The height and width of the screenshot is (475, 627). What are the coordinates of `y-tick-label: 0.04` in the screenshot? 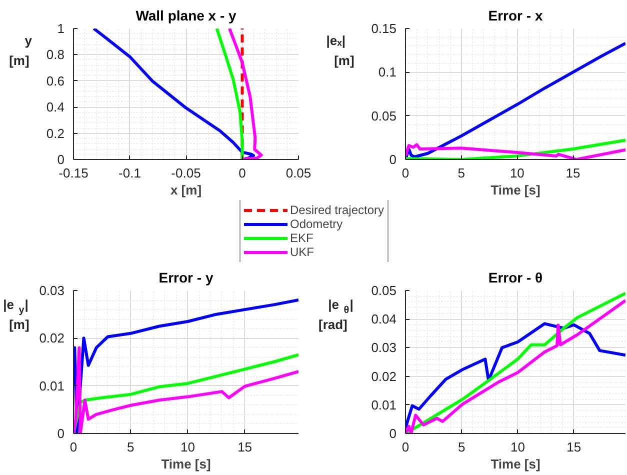 It's located at (384, 319).